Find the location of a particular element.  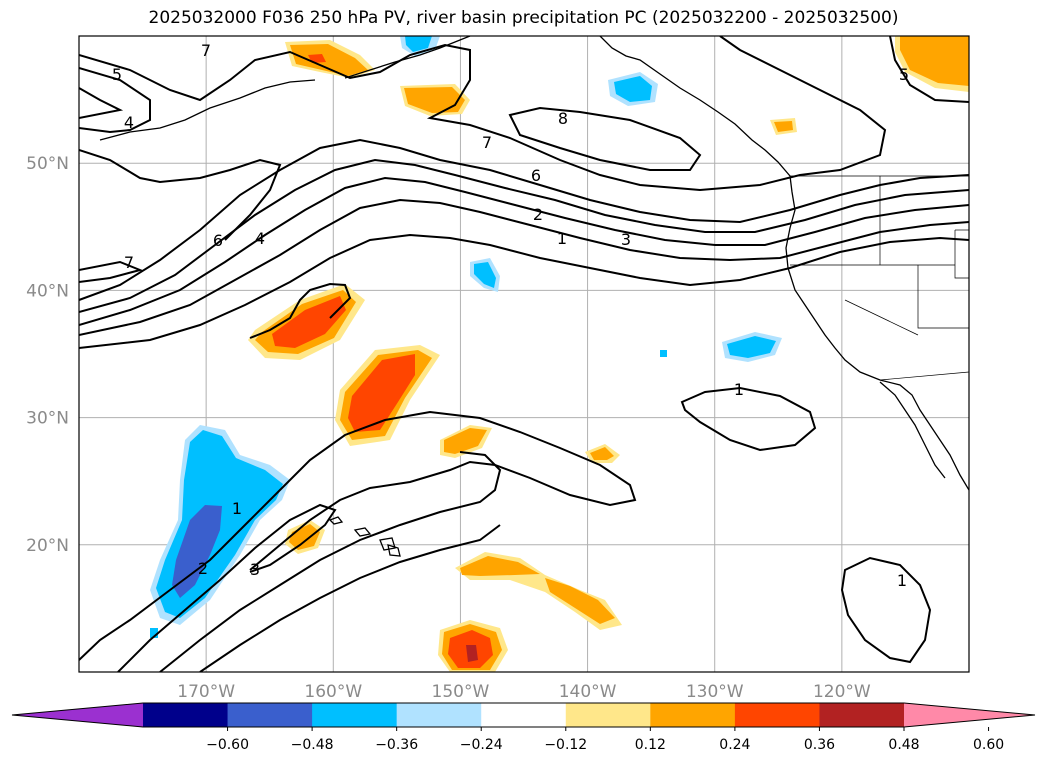

colorbar-tick-label: 0.24 is located at coordinates (734, 745).